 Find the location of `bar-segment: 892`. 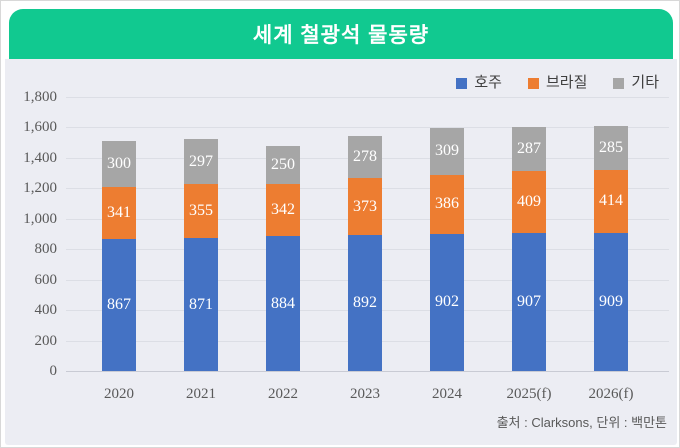

bar-segment: 892 is located at coordinates (365, 303).